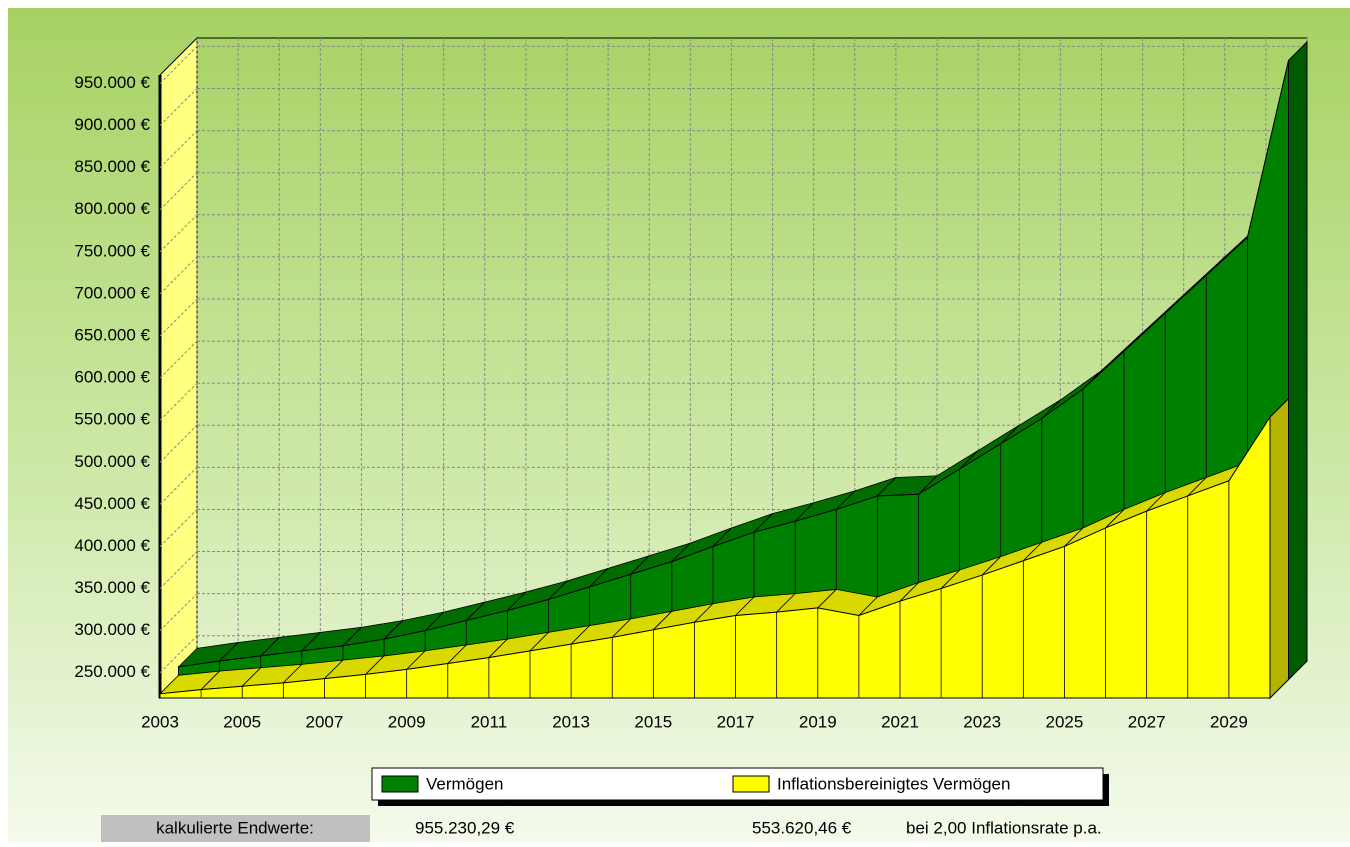 The image size is (1350, 847). What do you see at coordinates (900, 721) in the screenshot?
I see `x-tick-label: 2021` at bounding box center [900, 721].